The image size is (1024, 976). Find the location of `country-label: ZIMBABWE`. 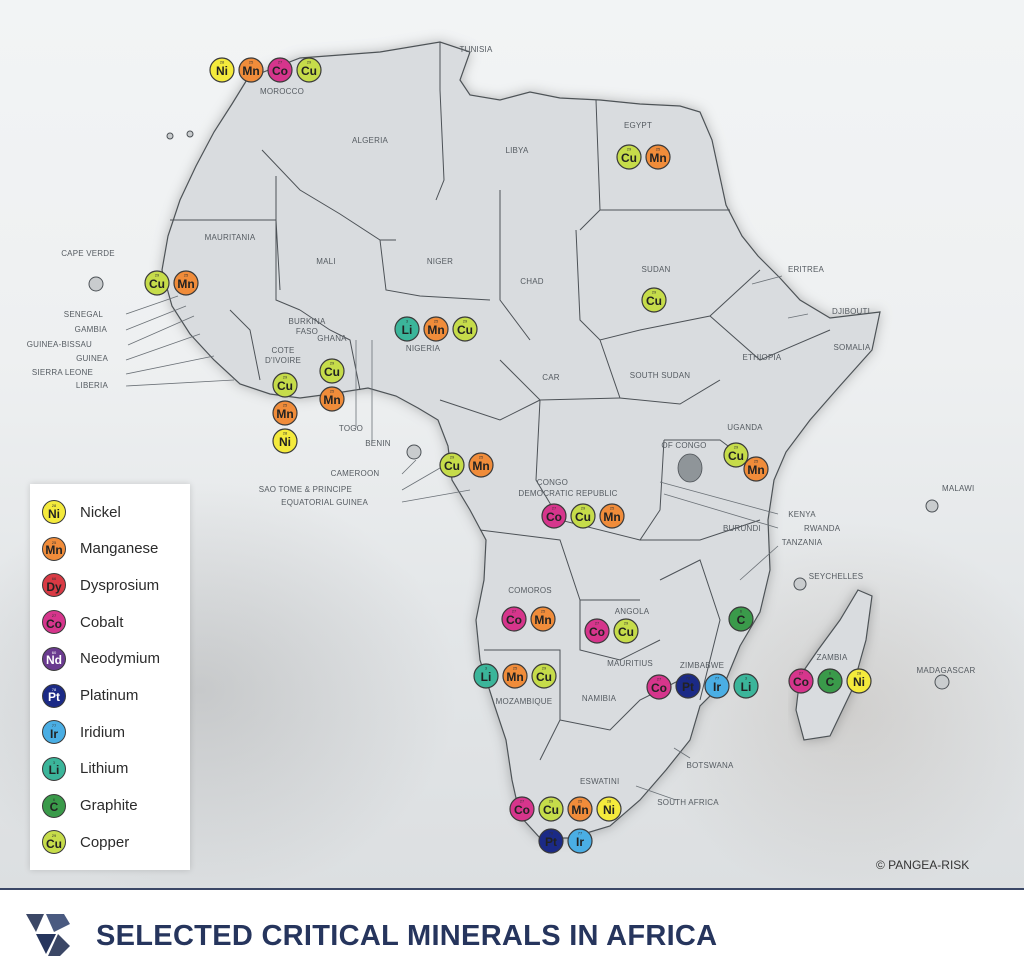

country-label: ZIMBABWE is located at coordinates (702, 665).